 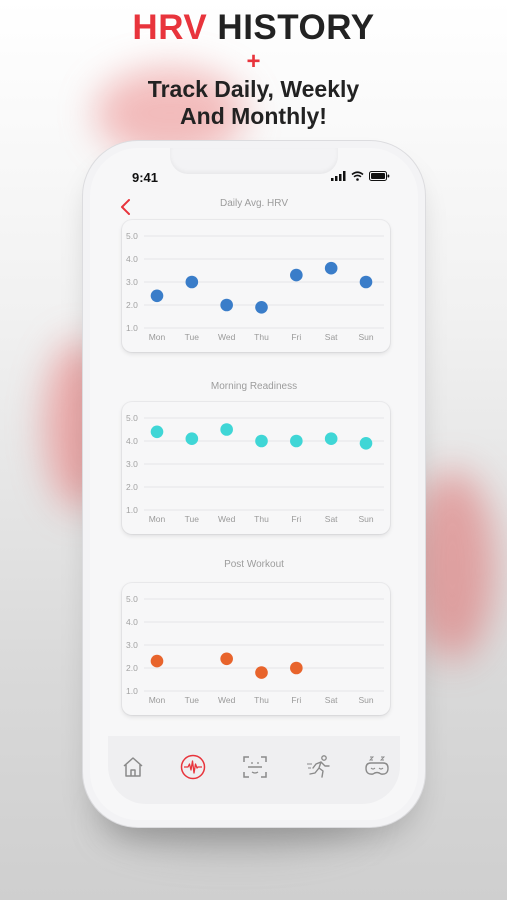 I want to click on page-title: HRV HISTORY, so click(x=253, y=28).